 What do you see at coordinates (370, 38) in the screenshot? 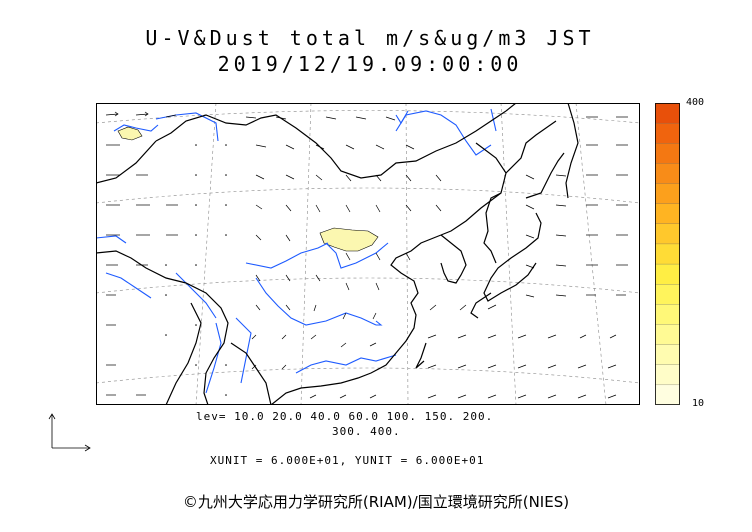
I see `chart-title: U-V&Dust total m/s&ug/m3 JST` at bounding box center [370, 38].